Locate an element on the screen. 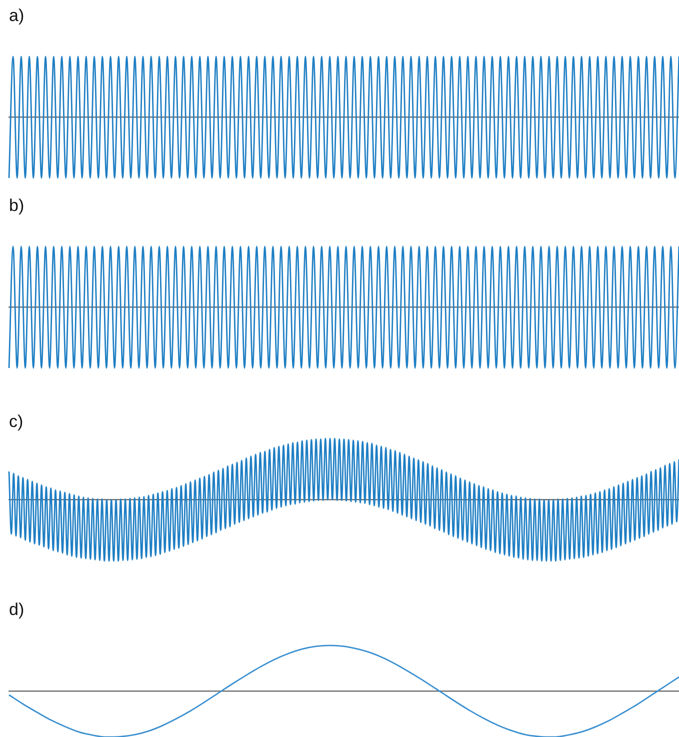  chart-title: c) is located at coordinates (16, 421).